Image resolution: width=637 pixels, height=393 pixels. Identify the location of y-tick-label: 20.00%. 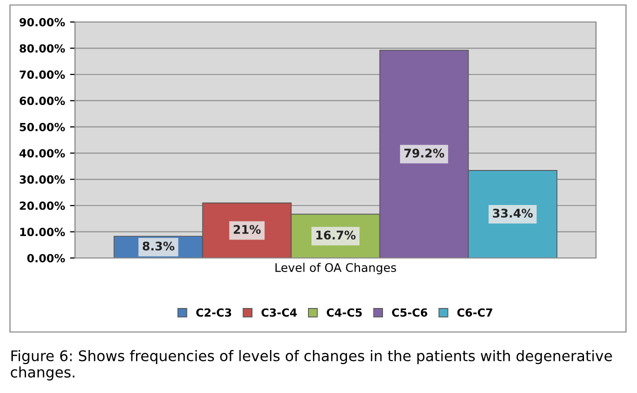
(42, 206).